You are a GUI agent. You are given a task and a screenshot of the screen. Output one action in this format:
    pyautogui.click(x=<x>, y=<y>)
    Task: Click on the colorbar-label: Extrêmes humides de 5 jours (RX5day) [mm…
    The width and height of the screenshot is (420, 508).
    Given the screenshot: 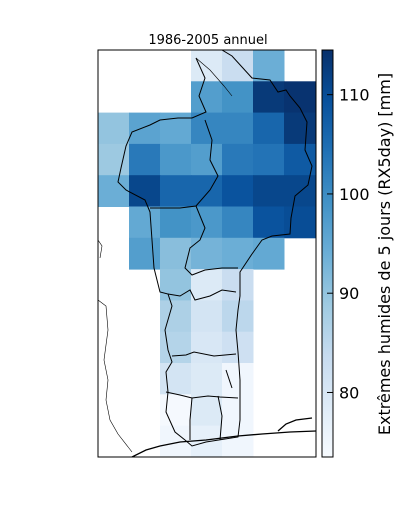 What is the action you would take?
    pyautogui.click(x=384, y=254)
    